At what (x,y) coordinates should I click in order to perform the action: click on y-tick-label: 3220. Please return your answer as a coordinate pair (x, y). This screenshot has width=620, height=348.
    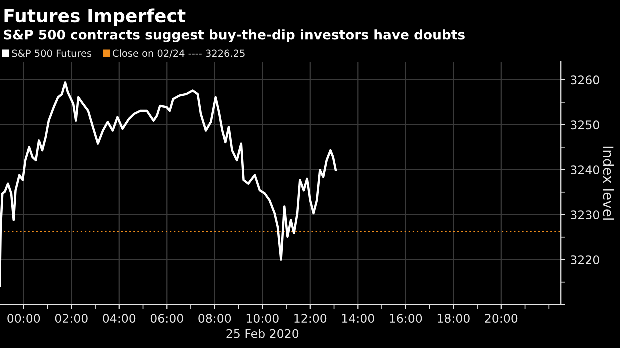
    Looking at the image, I should click on (585, 260).